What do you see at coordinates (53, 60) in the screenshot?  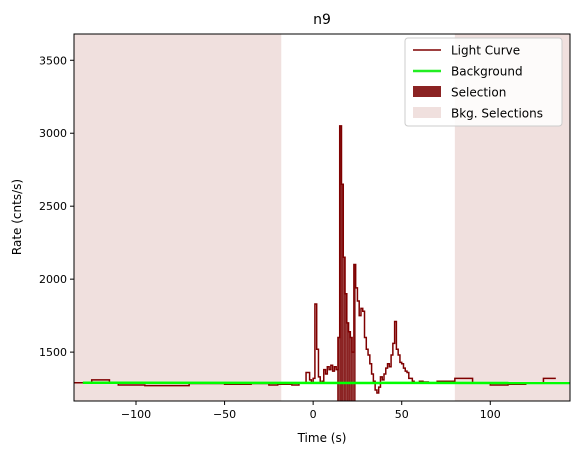 I see `y-tick-label: 3500` at bounding box center [53, 60].